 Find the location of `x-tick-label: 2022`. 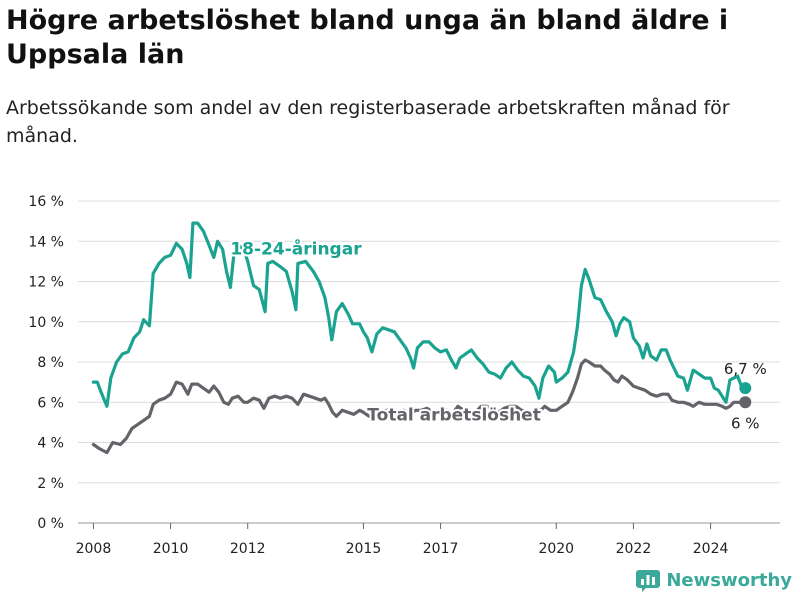

x-tick-label: 2022 is located at coordinates (634, 549).